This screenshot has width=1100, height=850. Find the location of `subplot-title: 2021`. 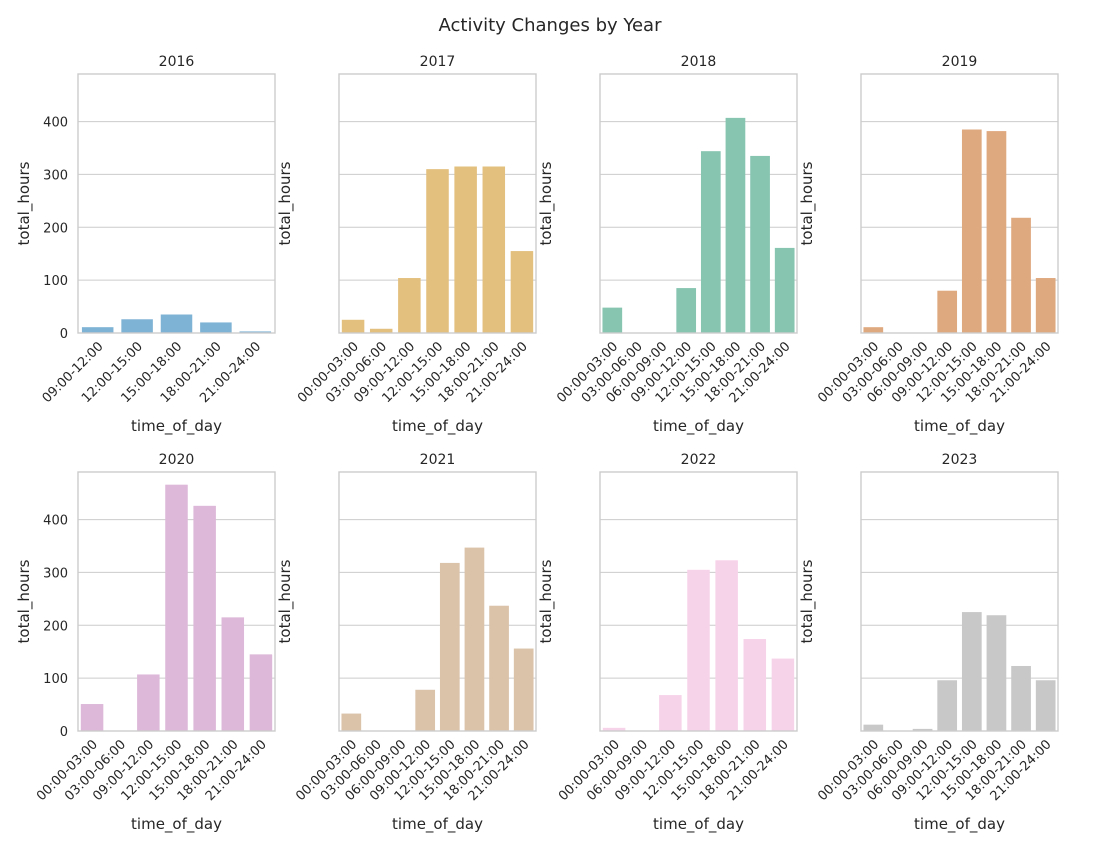

subplot-title: 2021 is located at coordinates (438, 460).